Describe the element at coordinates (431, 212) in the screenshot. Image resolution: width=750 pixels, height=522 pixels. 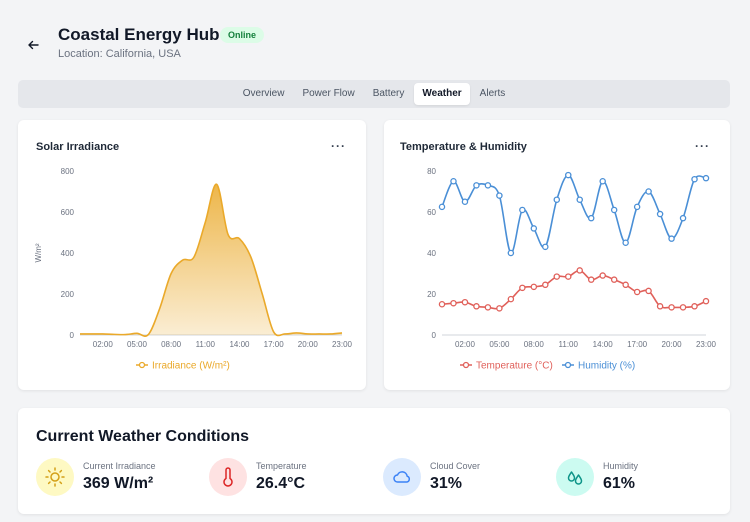
I see `y-tick-label: 60` at that location.